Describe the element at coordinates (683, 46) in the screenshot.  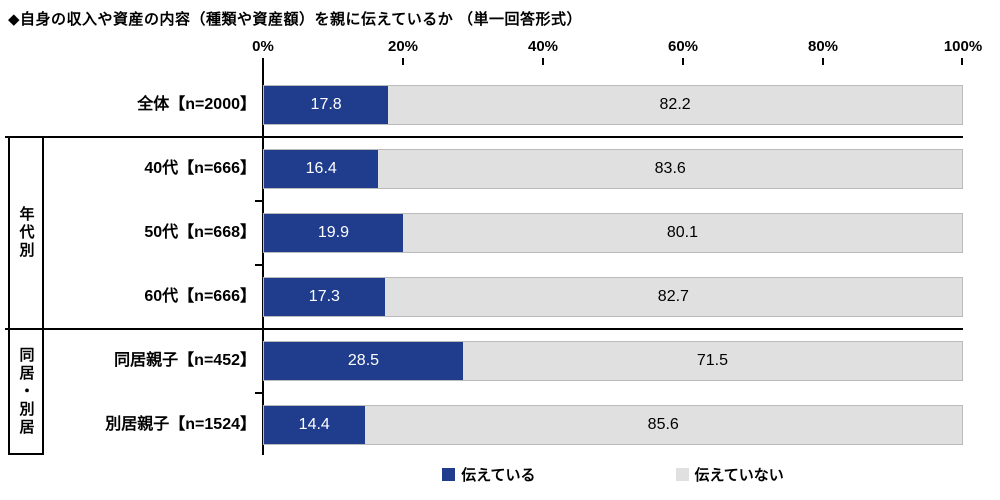
I see `x-tick-60: 60%` at that location.